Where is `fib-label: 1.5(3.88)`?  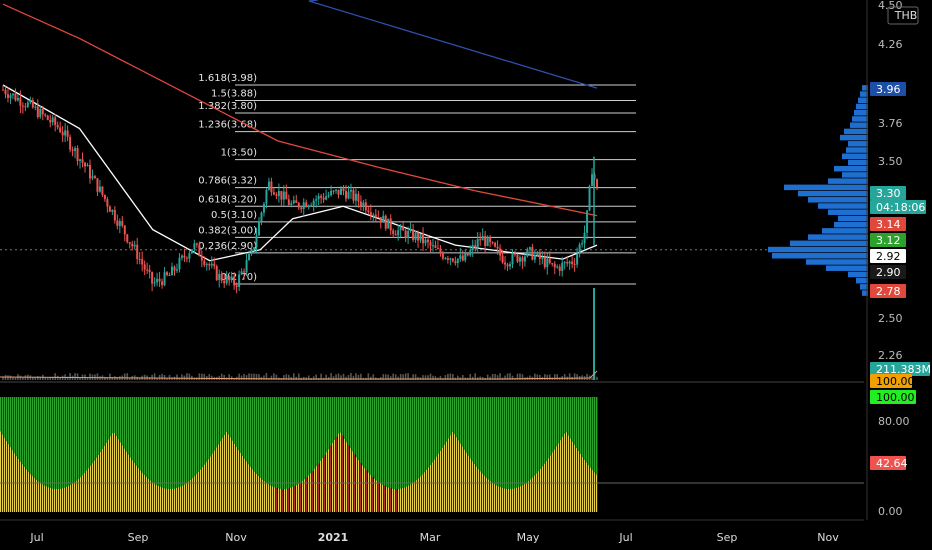 fib-label: 1.5(3.88) is located at coordinates (234, 94).